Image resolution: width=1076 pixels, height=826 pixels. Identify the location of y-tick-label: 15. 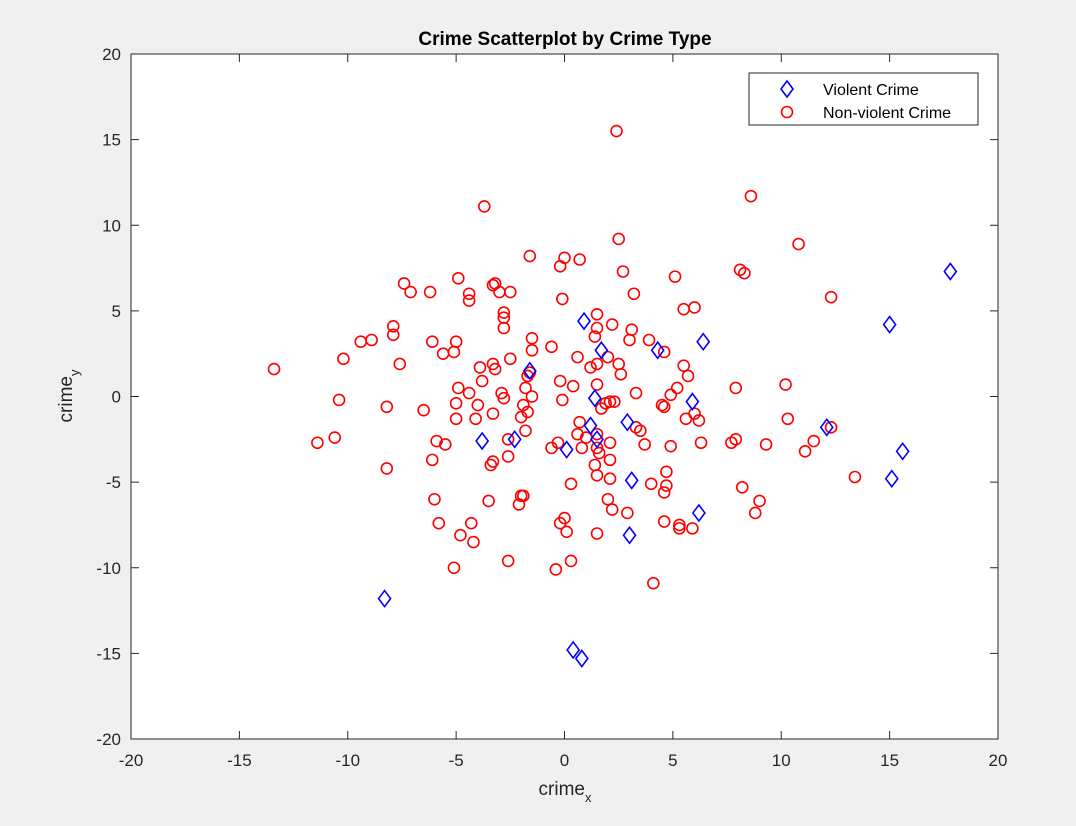
(111, 140).